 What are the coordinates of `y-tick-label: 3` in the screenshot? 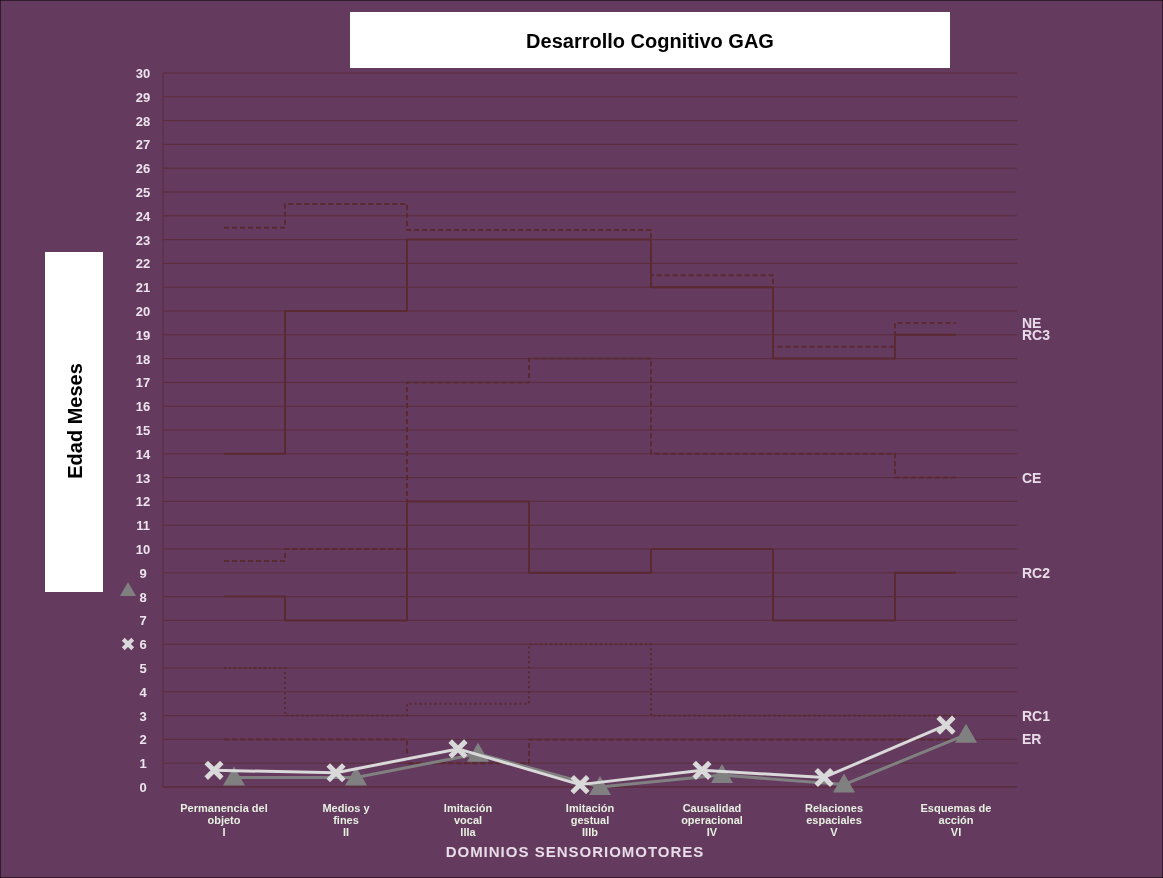 It's located at (143, 716).